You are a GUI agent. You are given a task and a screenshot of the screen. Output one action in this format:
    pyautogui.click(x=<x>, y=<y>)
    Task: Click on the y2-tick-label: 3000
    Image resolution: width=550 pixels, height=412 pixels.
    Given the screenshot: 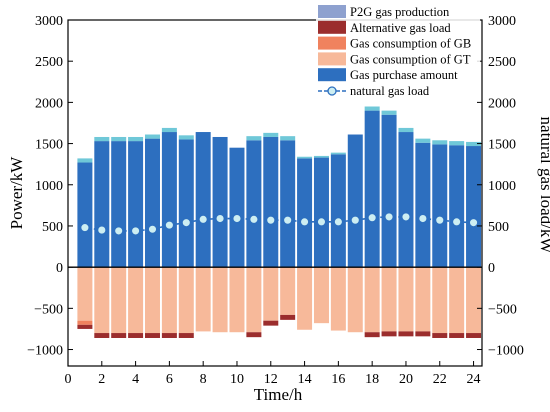 What is the action you would take?
    pyautogui.click(x=502, y=21)
    